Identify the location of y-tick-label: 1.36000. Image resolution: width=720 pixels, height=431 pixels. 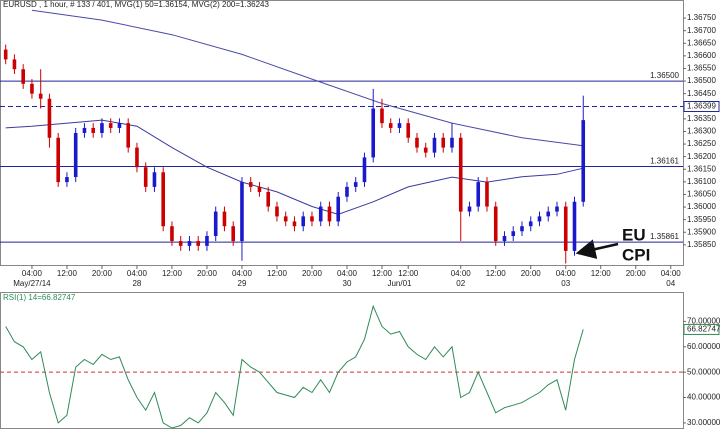
(701, 206).